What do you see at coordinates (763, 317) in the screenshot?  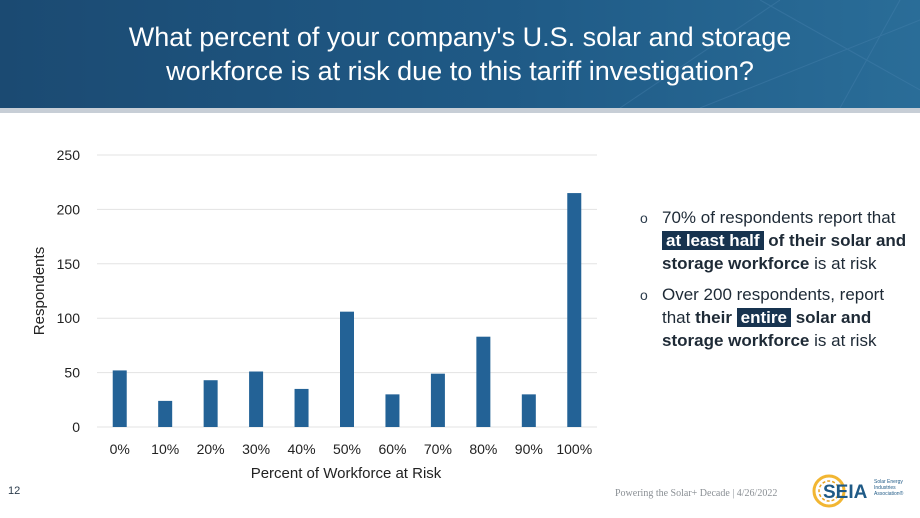 I see `finding-2-highlight: entire` at bounding box center [763, 317].